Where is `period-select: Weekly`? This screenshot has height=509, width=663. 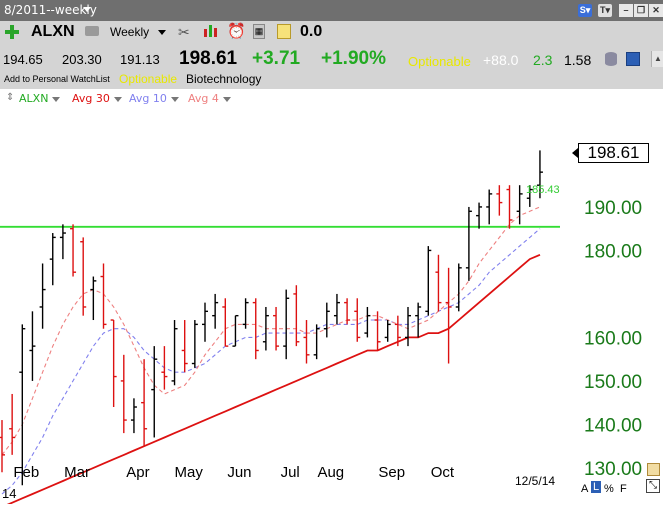
period-select: Weekly is located at coordinates (130, 32).